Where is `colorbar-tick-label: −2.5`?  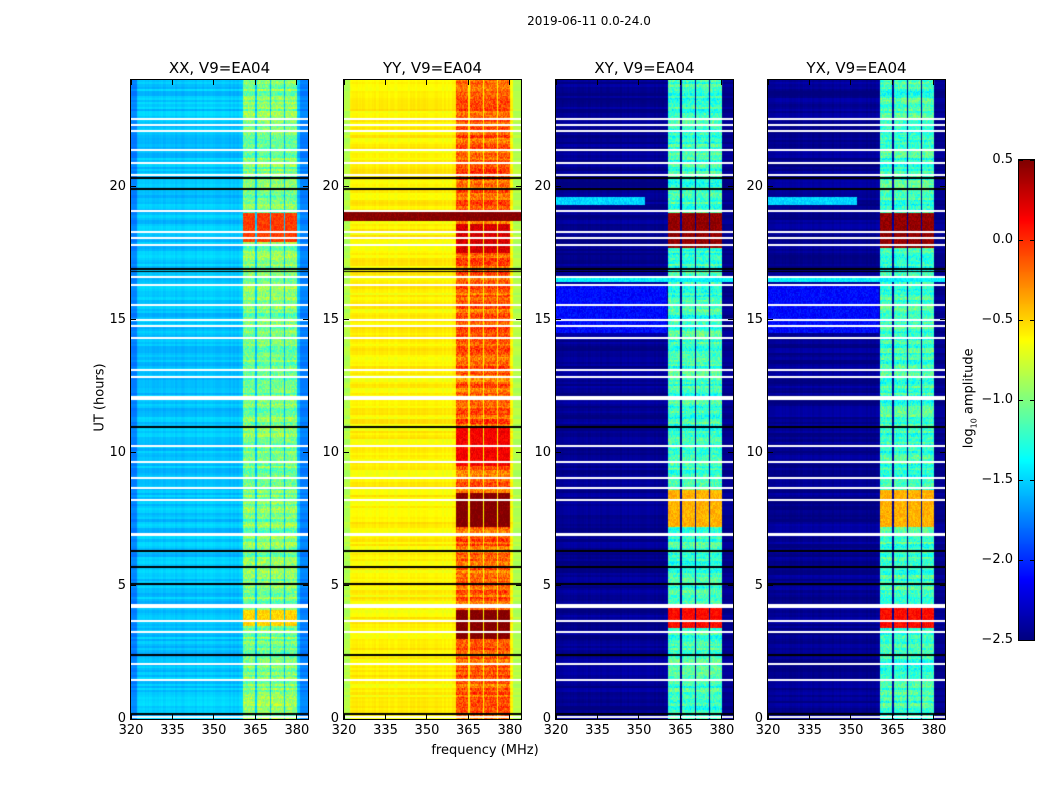
colorbar-tick-label: −2.5 is located at coordinates (997, 639).